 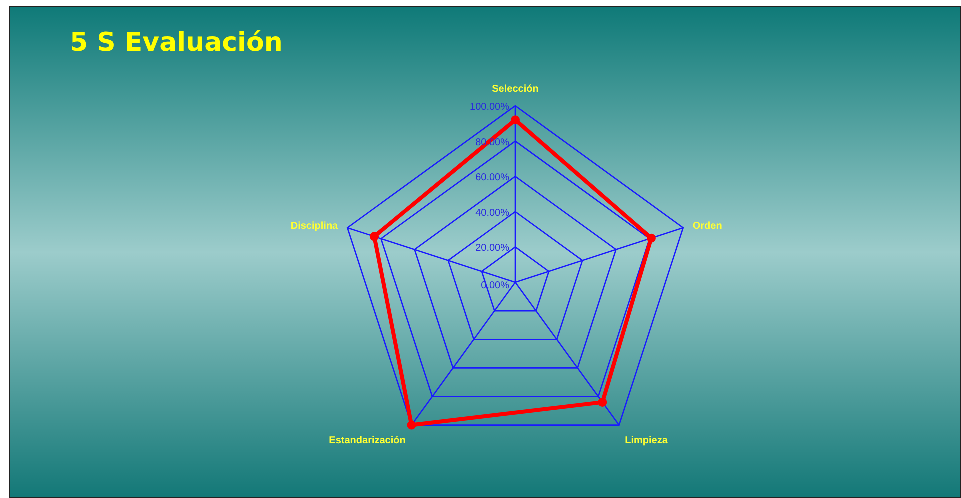 What do you see at coordinates (646, 440) in the screenshot?
I see `spoke-label: Limpieza` at bounding box center [646, 440].